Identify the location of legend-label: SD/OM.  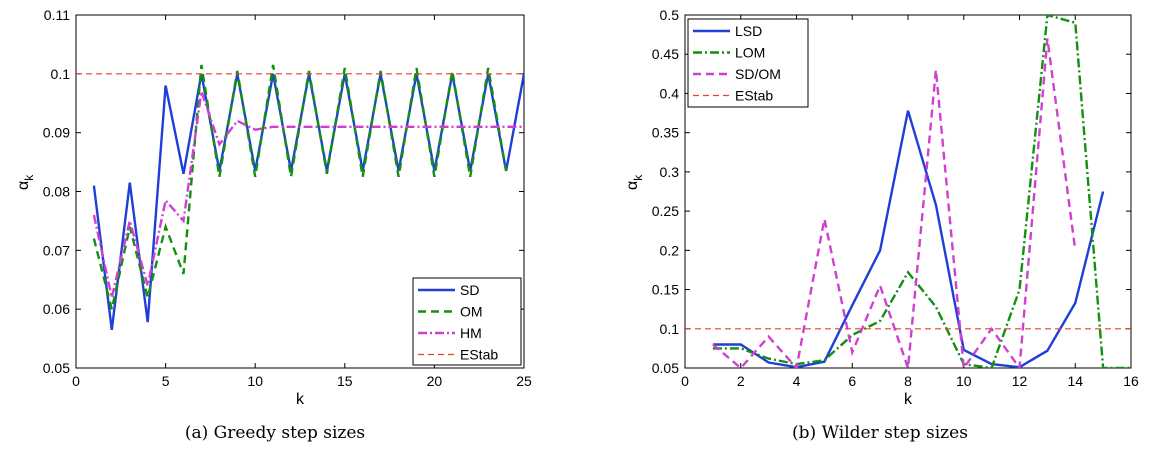
(758, 74).